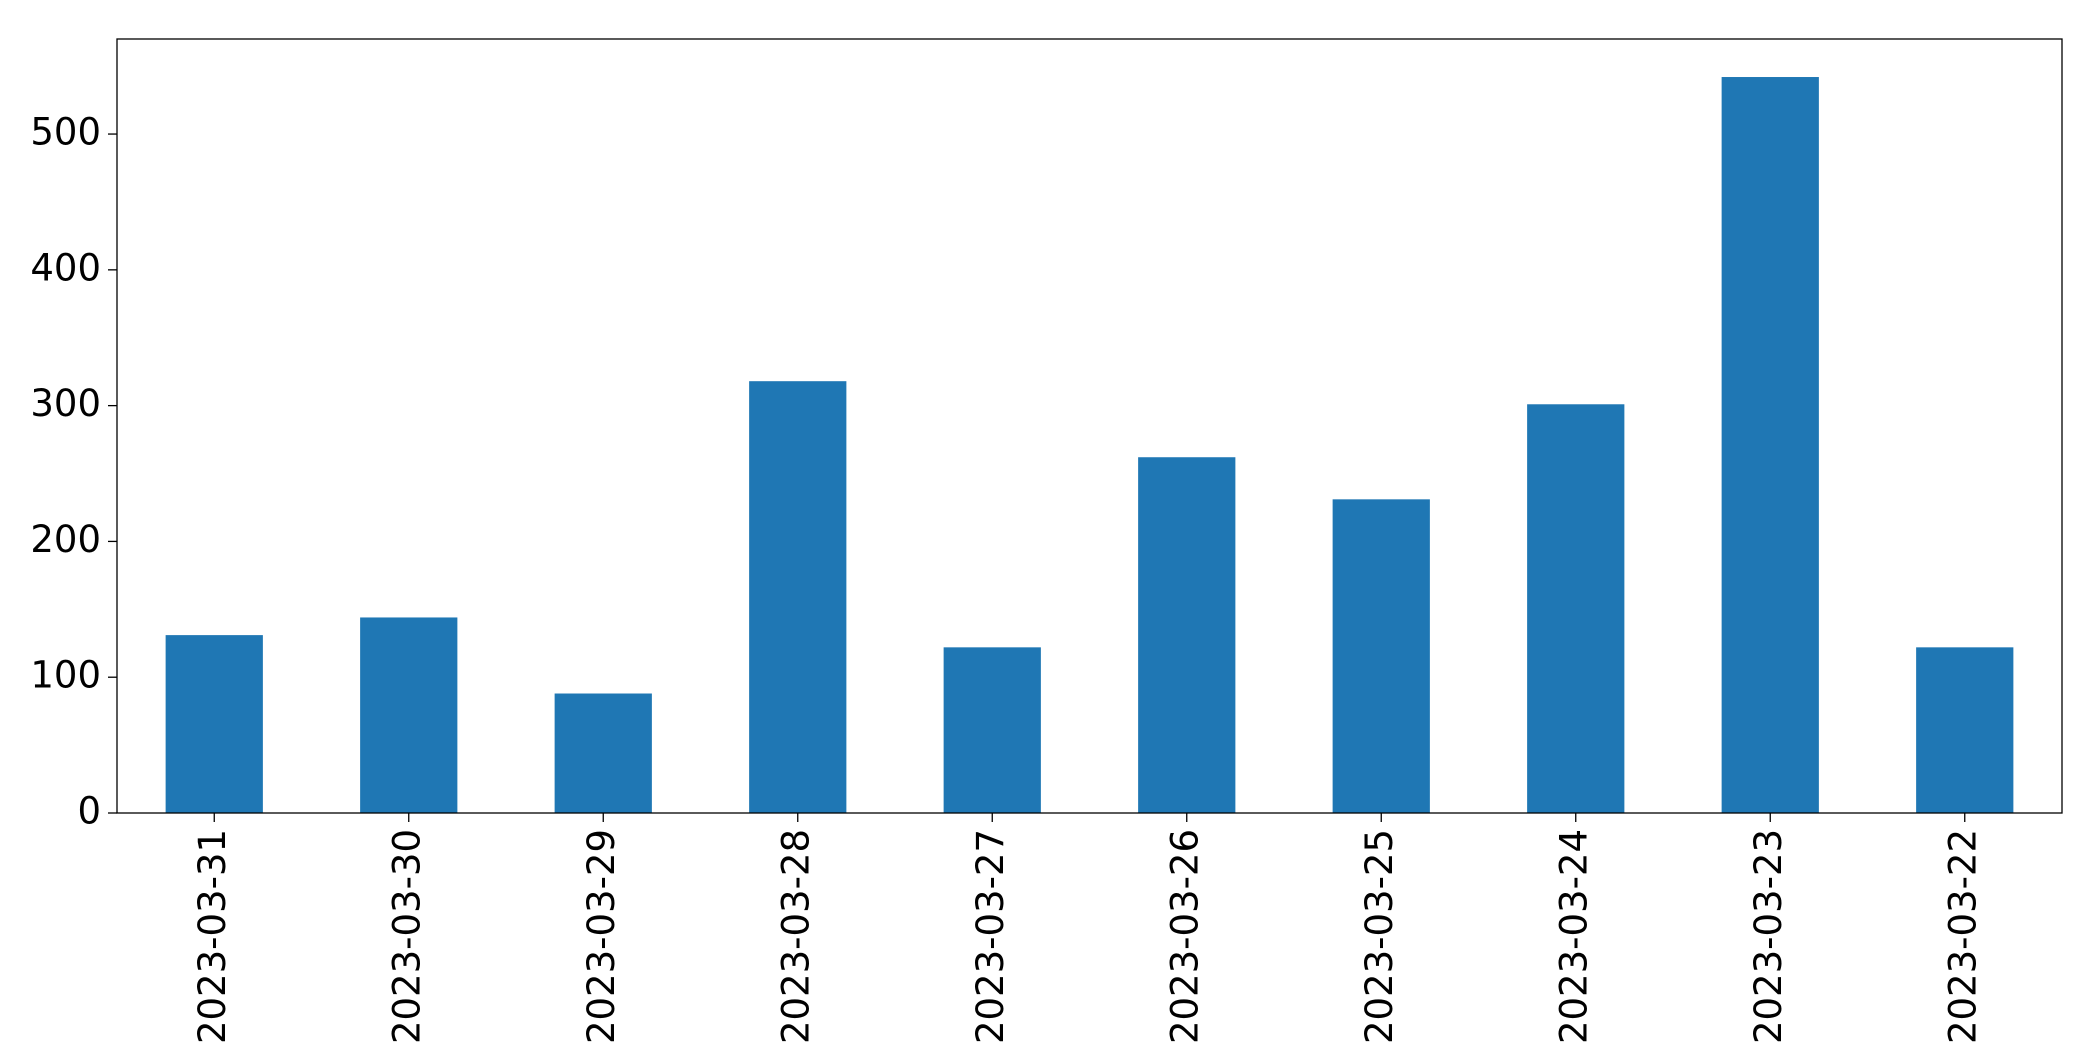  Describe the element at coordinates (65, 132) in the screenshot. I see `y-tick-label: 500` at that location.